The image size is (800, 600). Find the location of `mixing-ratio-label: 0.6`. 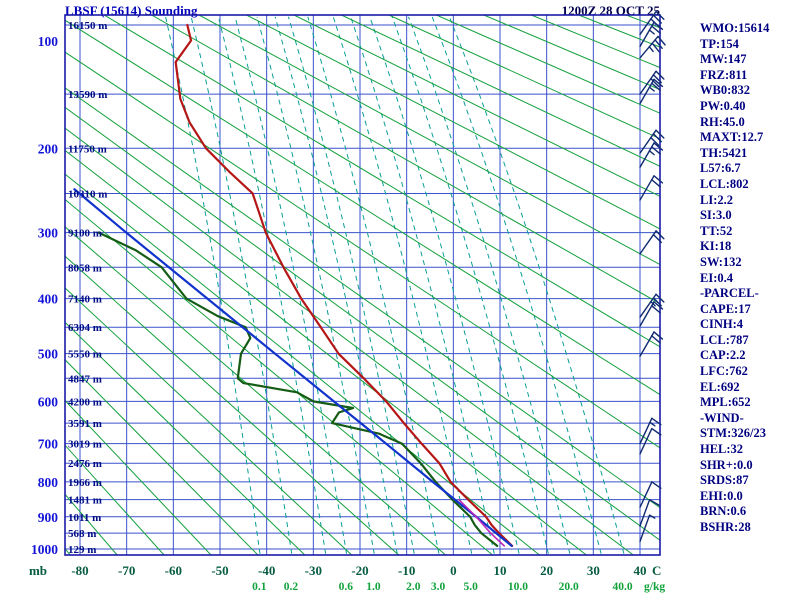

mixing-ratio-label: 0.6 is located at coordinates (346, 587).